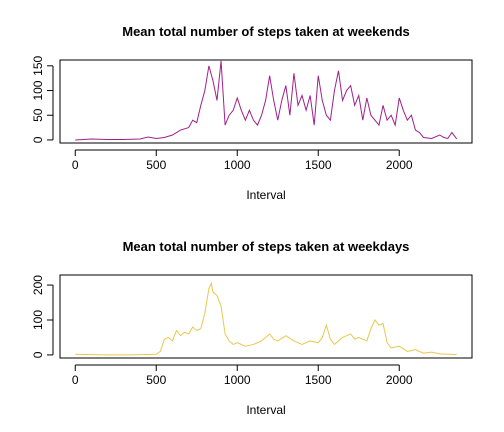 This screenshot has height=432, width=504. What do you see at coordinates (38, 115) in the screenshot?
I see `y-tick-label: 50` at bounding box center [38, 115].